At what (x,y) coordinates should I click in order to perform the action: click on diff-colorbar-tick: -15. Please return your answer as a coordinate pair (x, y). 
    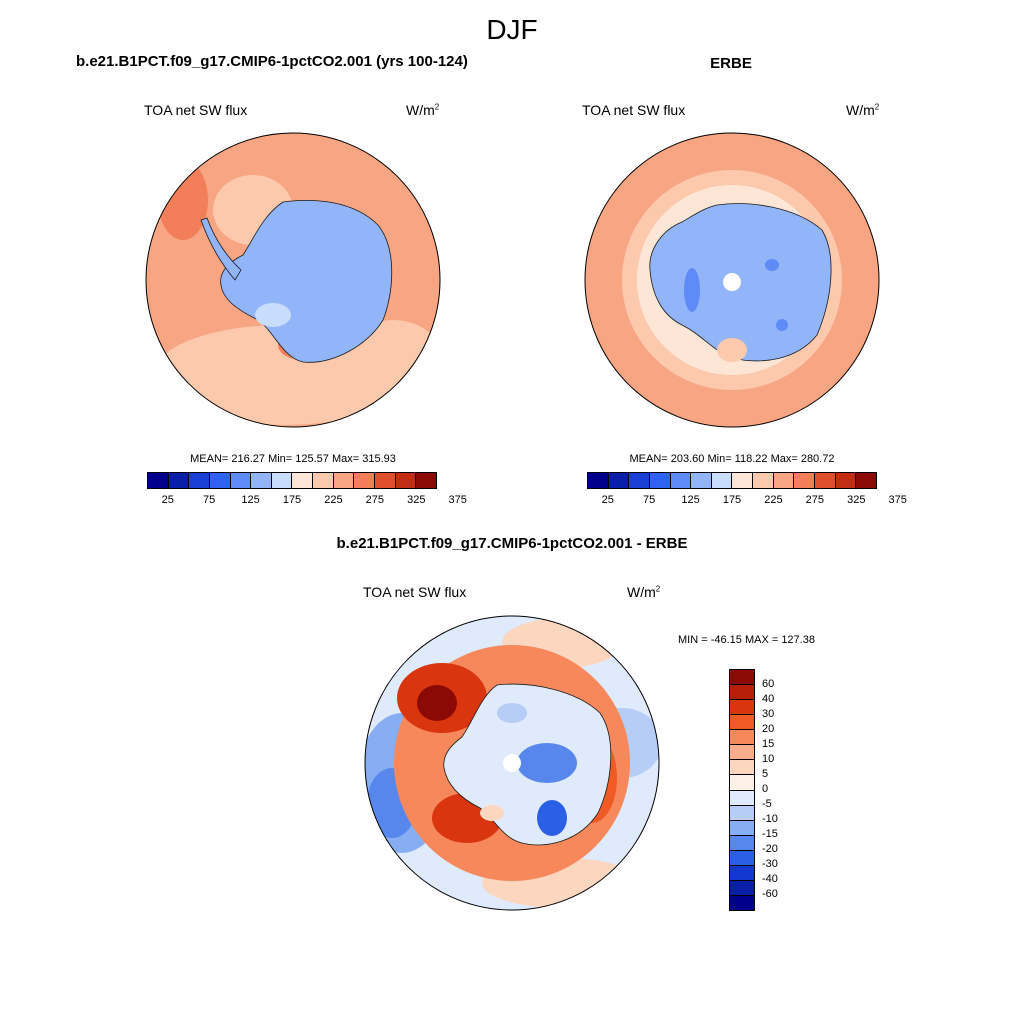
    Looking at the image, I should click on (770, 834).